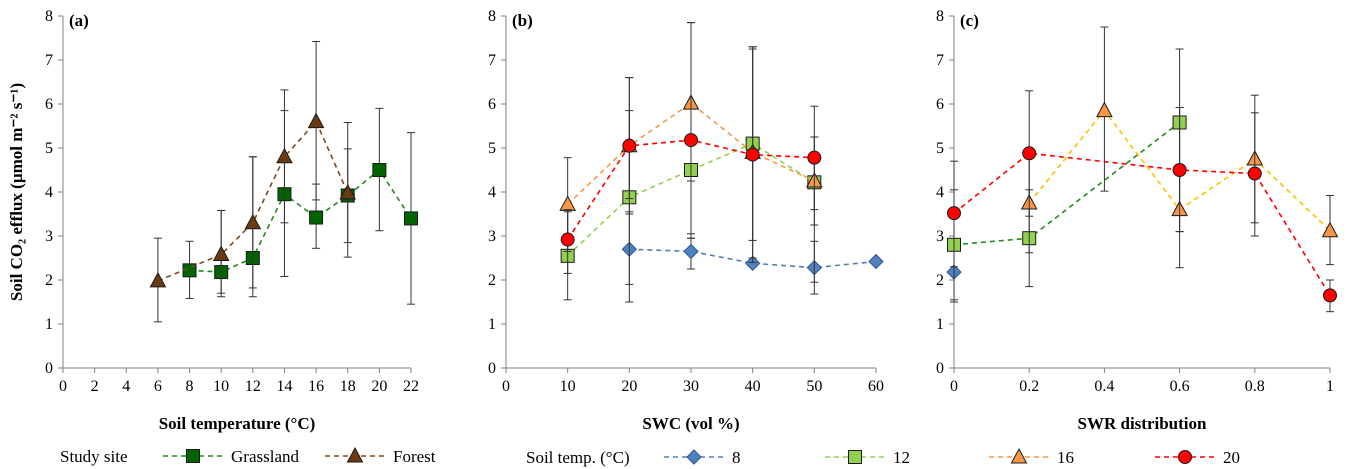 The image size is (1350, 469). What do you see at coordinates (522, 20) in the screenshot?
I see `panel-label: (b)` at bounding box center [522, 20].